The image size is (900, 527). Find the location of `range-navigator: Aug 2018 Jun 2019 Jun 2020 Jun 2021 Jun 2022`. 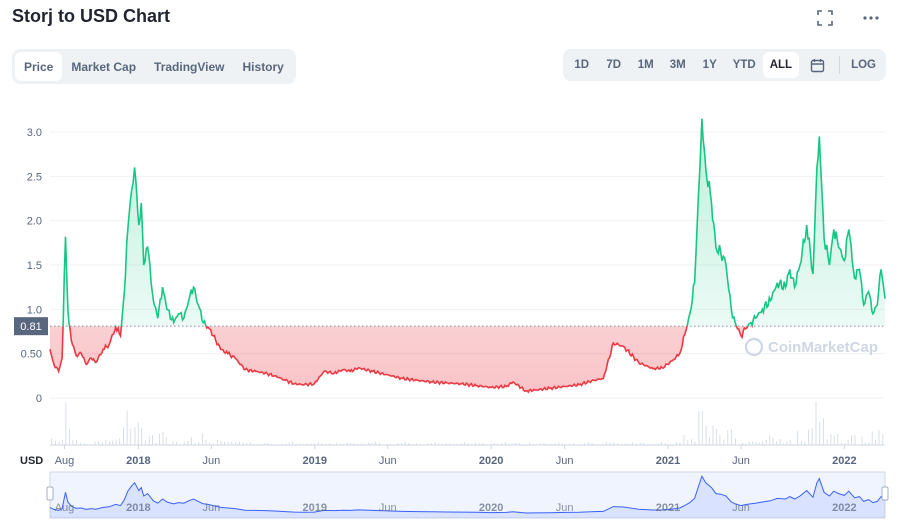

range-navigator: Aug 2018 Jun 2019 Jun 2020 Jun 2021 Jun 2022 is located at coordinates (467, 495).